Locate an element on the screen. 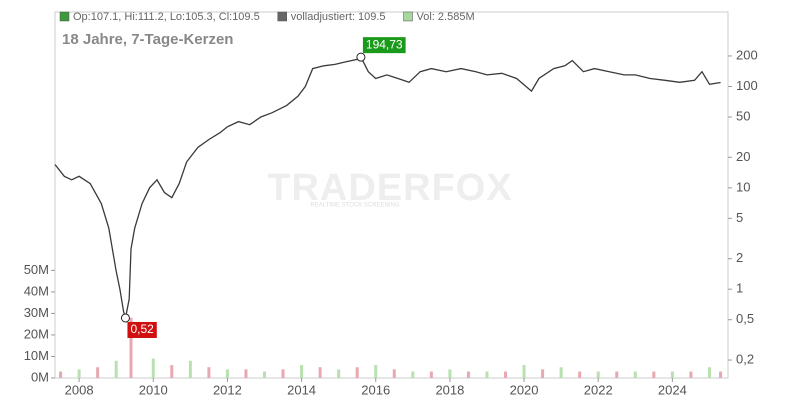 The image size is (800, 405). y-tick-label: 5 is located at coordinates (739, 217).